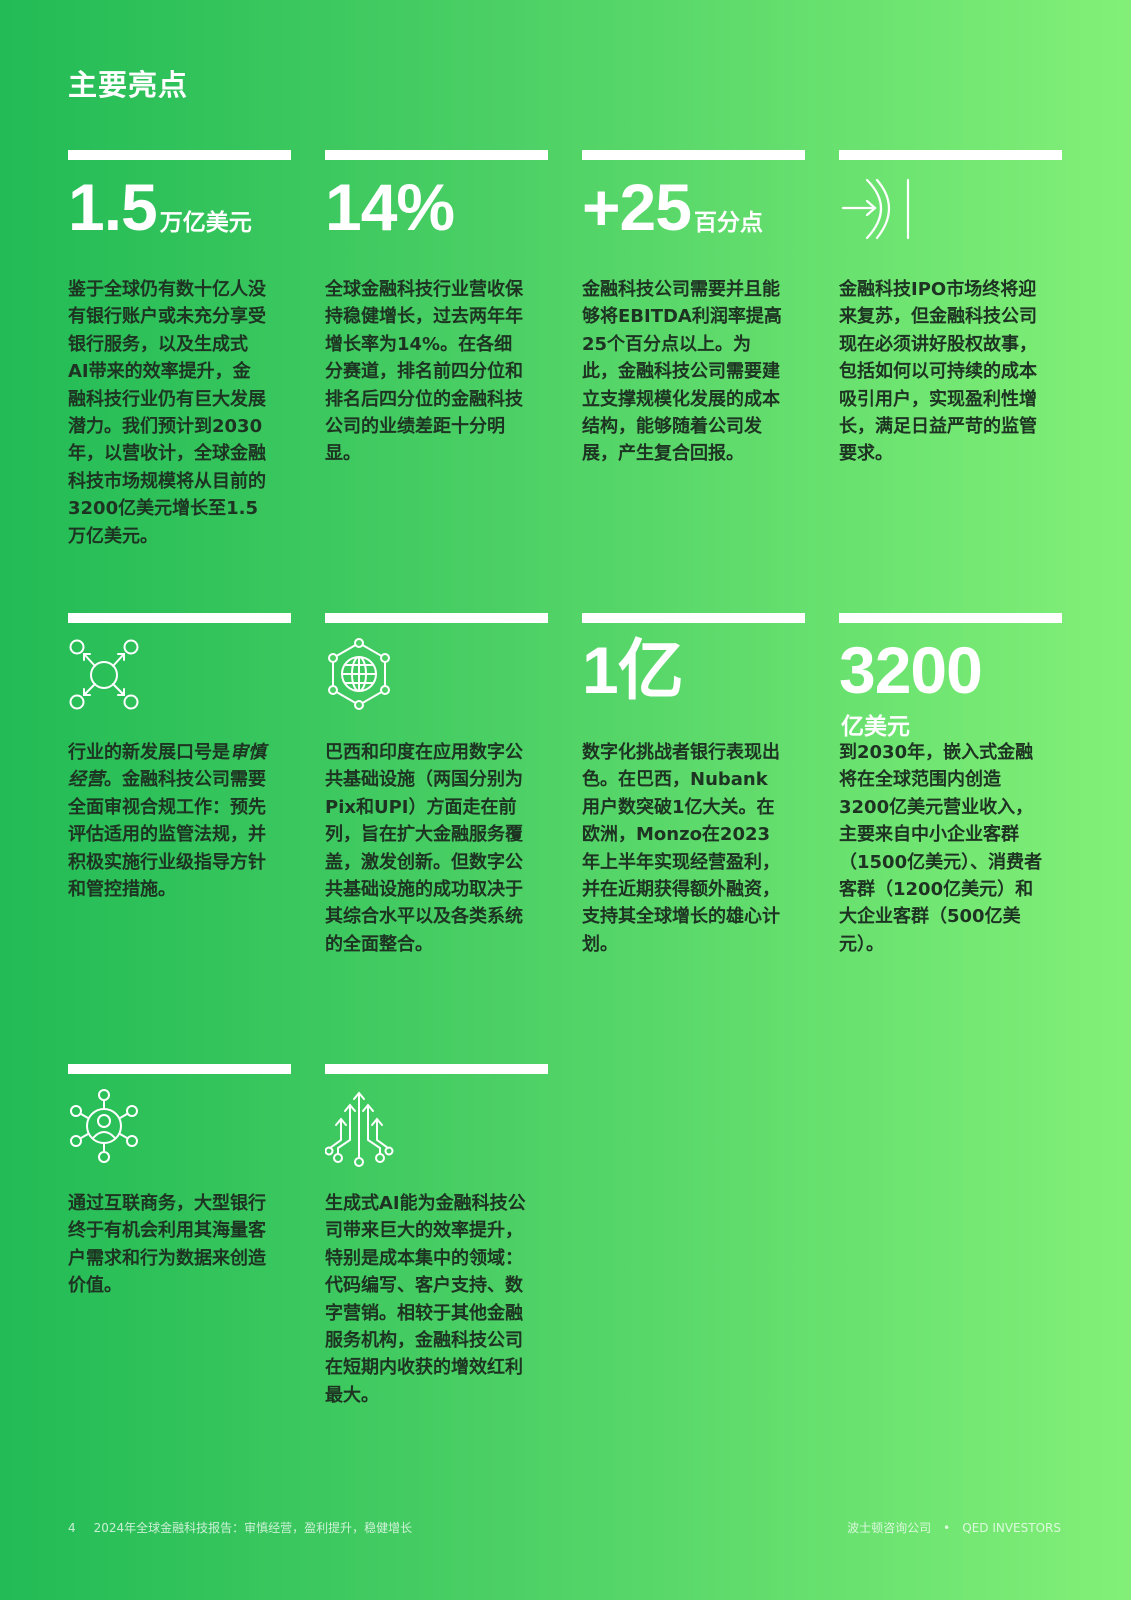  I want to click on stat: +25 百分点, so click(693, 218).